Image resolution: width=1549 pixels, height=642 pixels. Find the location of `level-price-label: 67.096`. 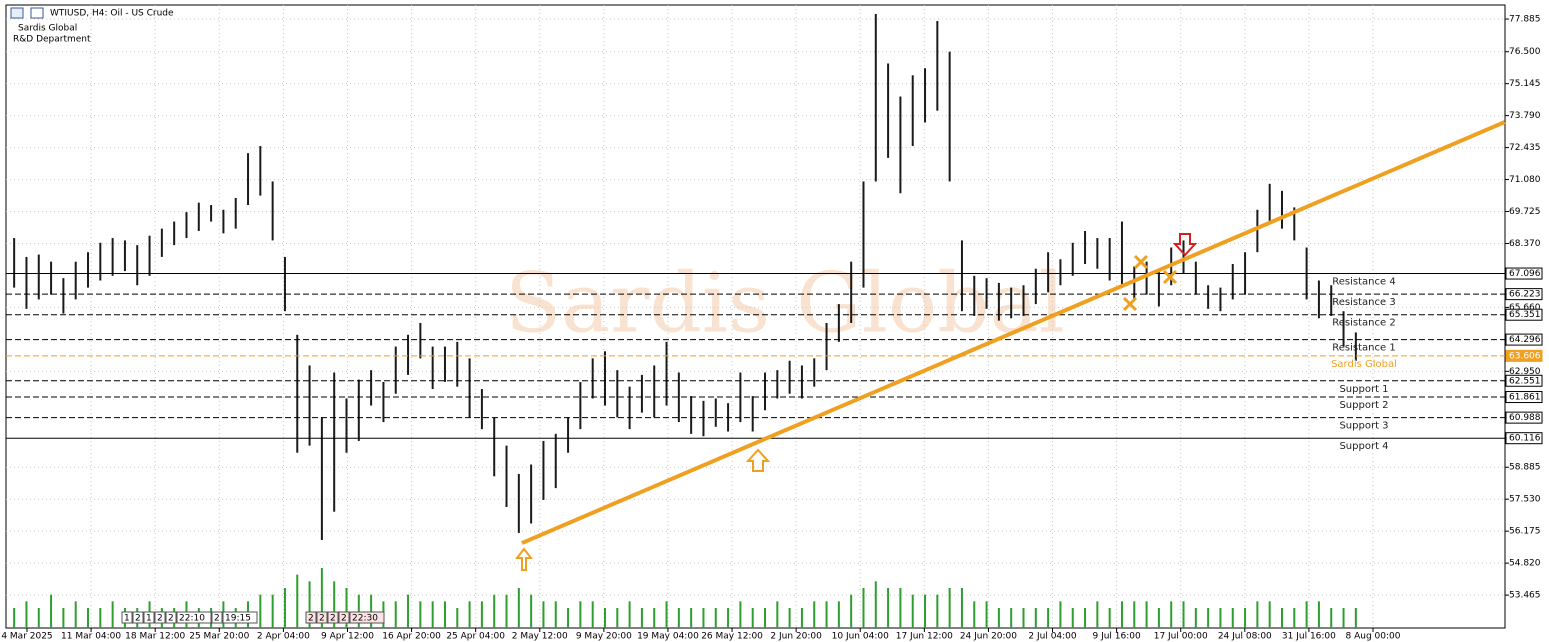

level-price-label: 67.096 is located at coordinates (1525, 274).